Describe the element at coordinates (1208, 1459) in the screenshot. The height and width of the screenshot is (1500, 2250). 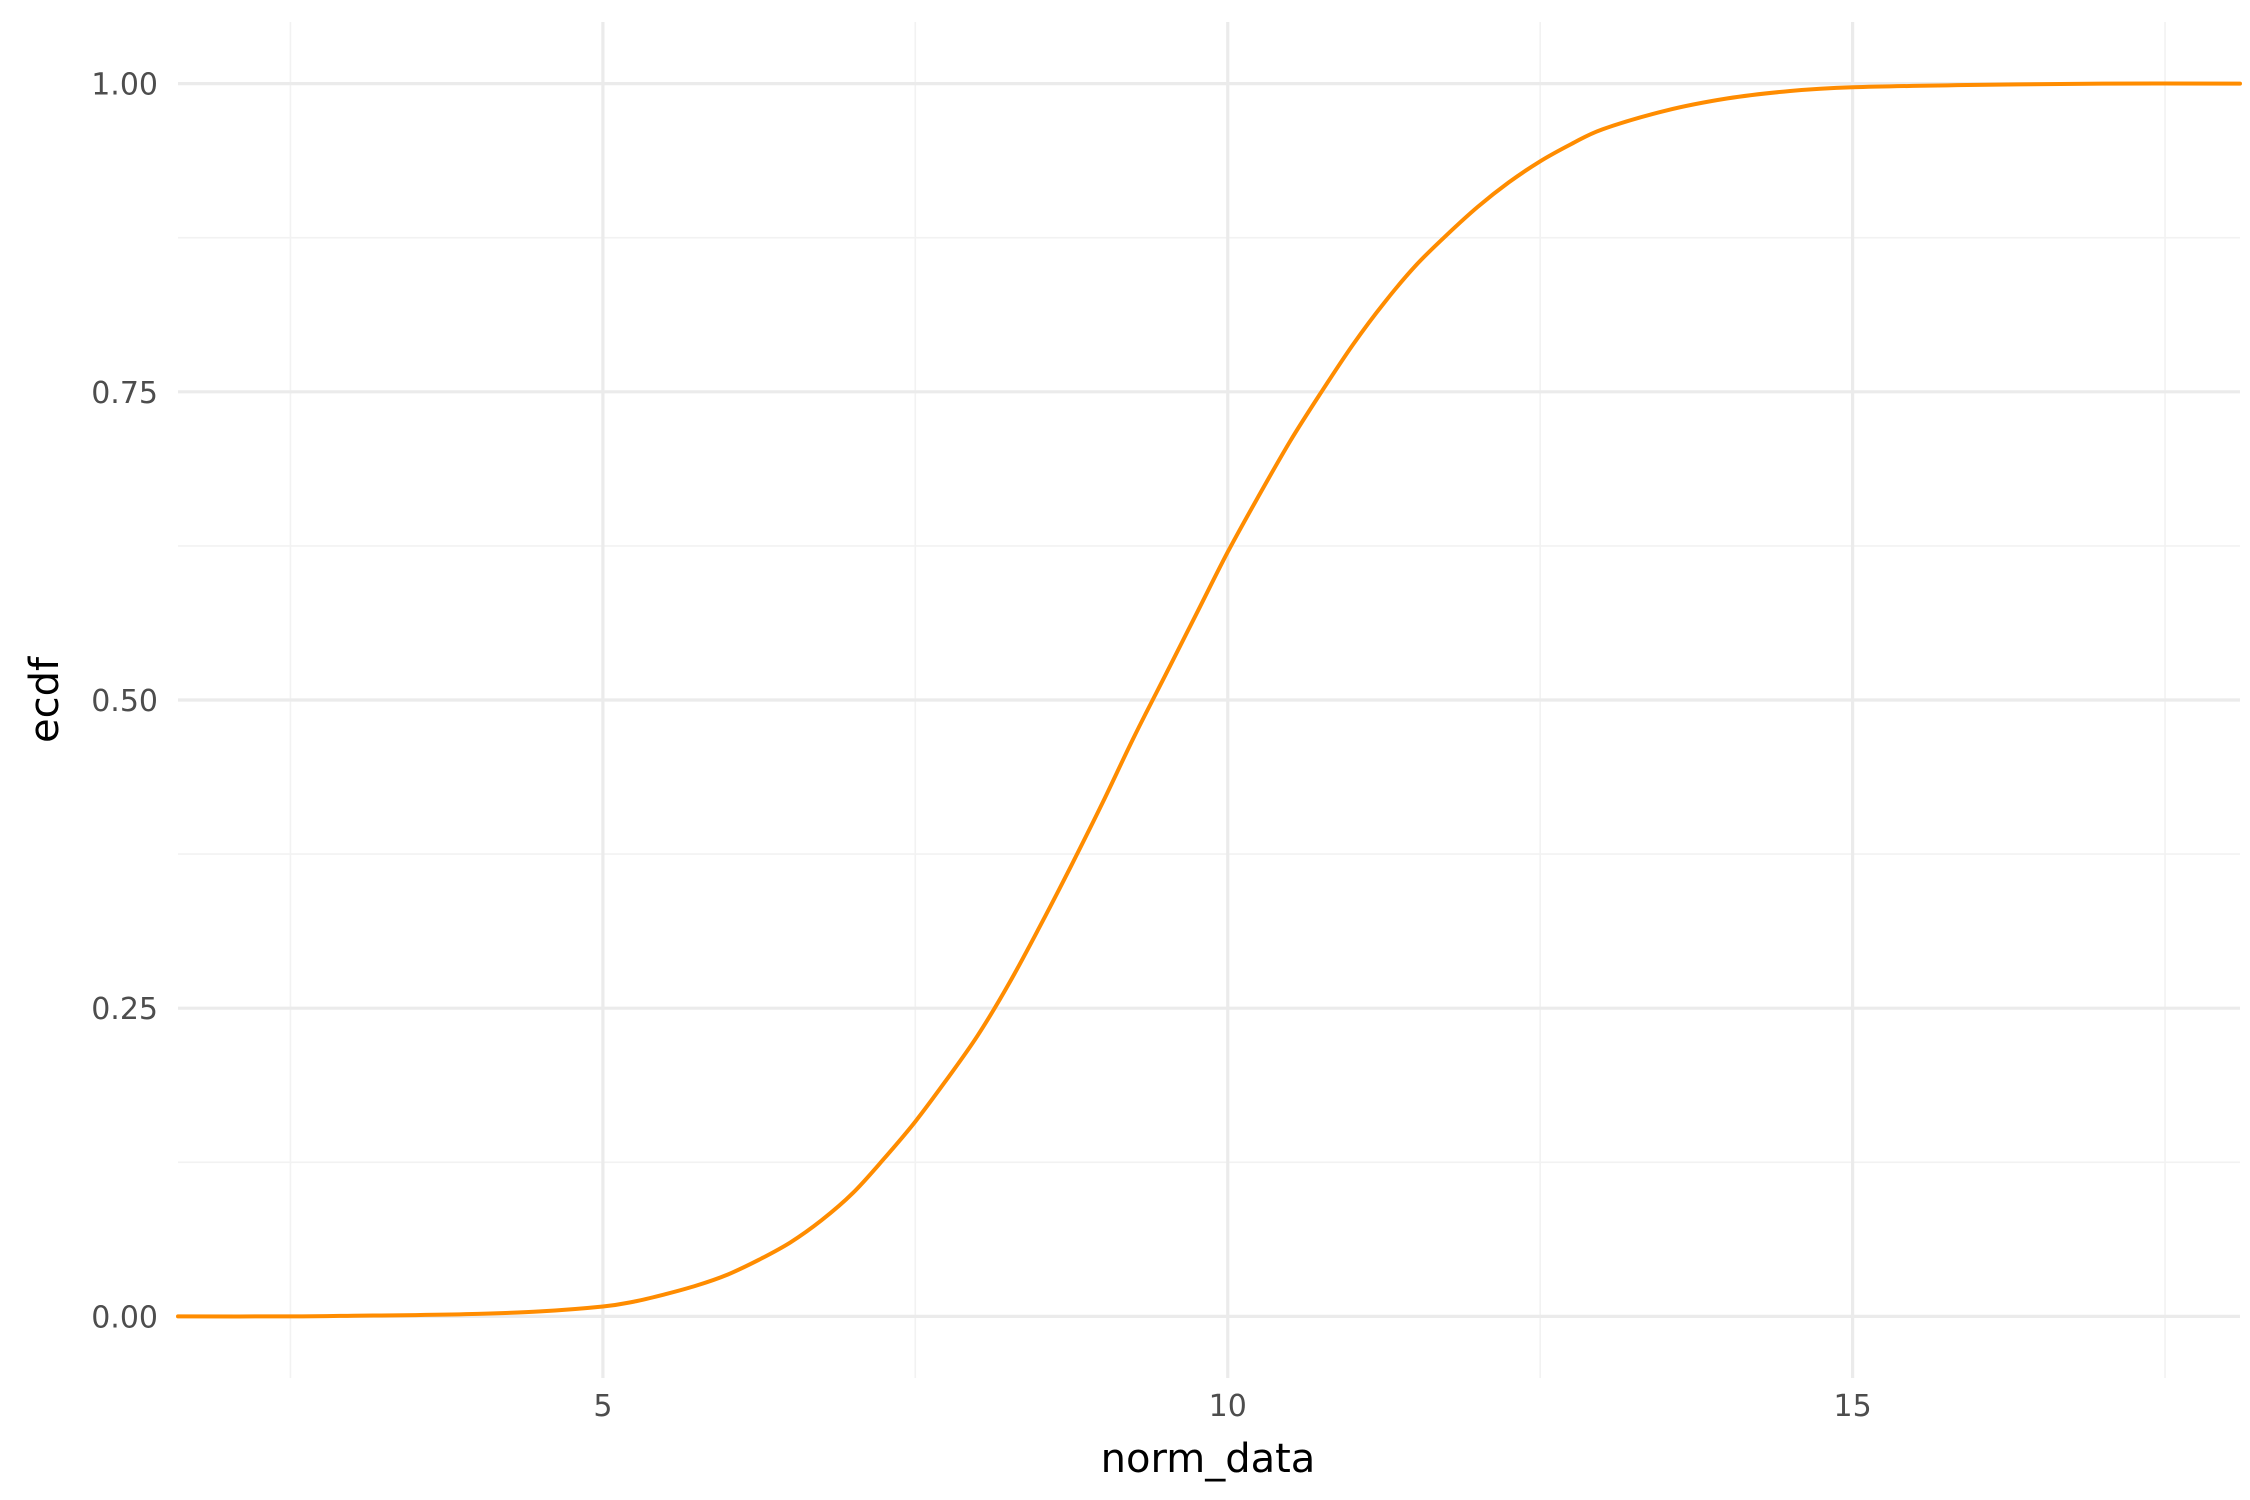
I see `x-axis-title: norm_data` at that location.